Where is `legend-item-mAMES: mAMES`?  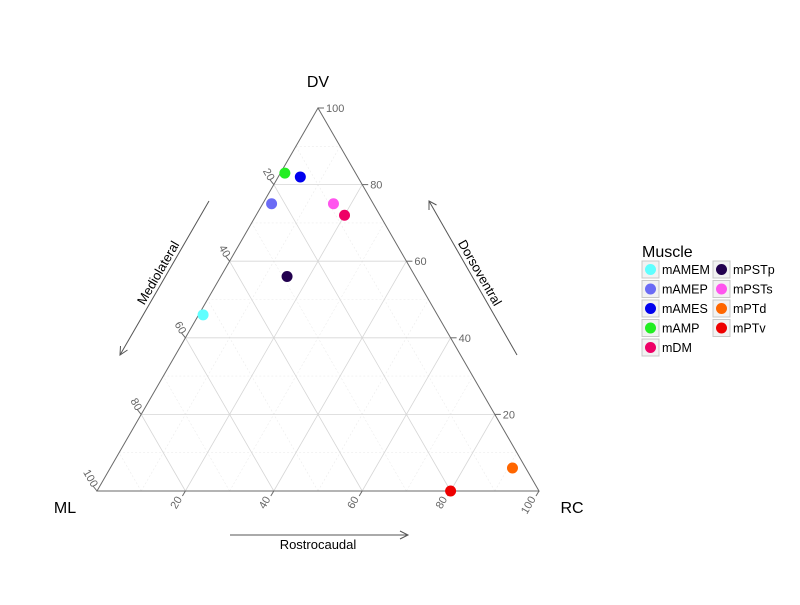
legend-item-mAMES: mAMES is located at coordinates (674, 308).